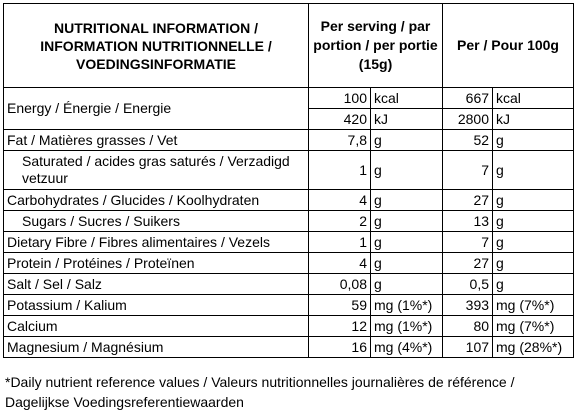 This screenshot has height=420, width=577. Describe the element at coordinates (156, 200) in the screenshot. I see `nutrient-label: Carbohydrates / Glucides / Koolhydraten` at that location.